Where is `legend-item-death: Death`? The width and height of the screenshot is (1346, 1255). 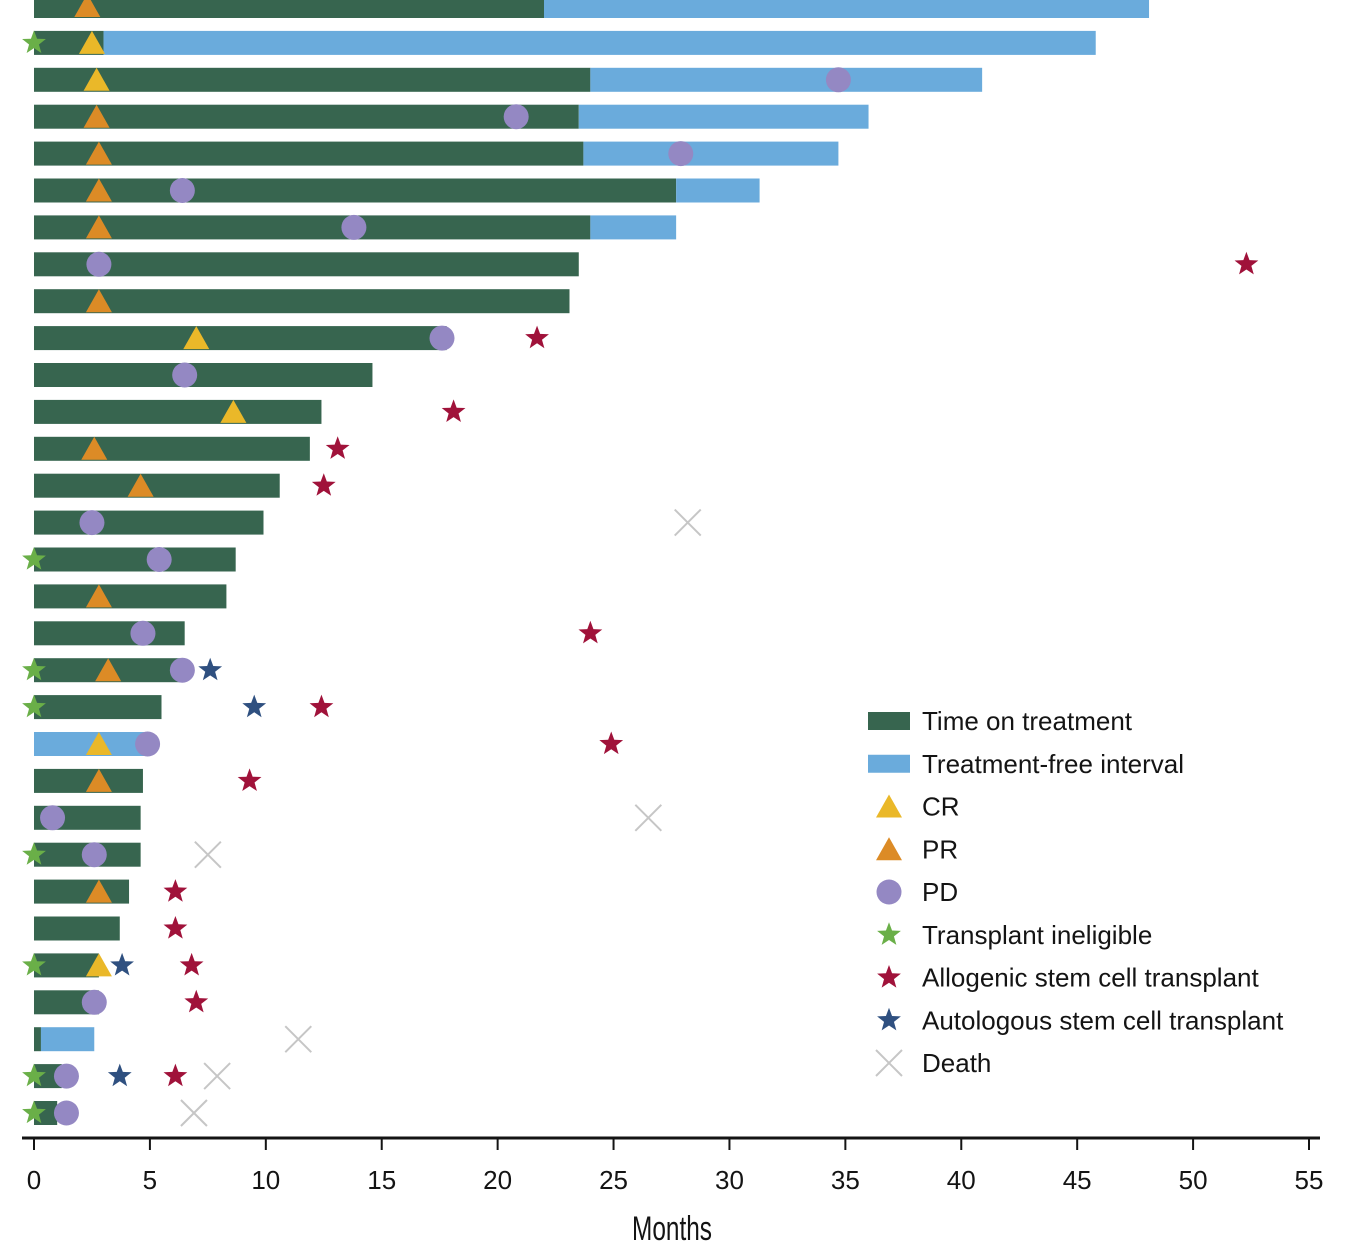
legend-item-death: Death is located at coordinates (933, 1063).